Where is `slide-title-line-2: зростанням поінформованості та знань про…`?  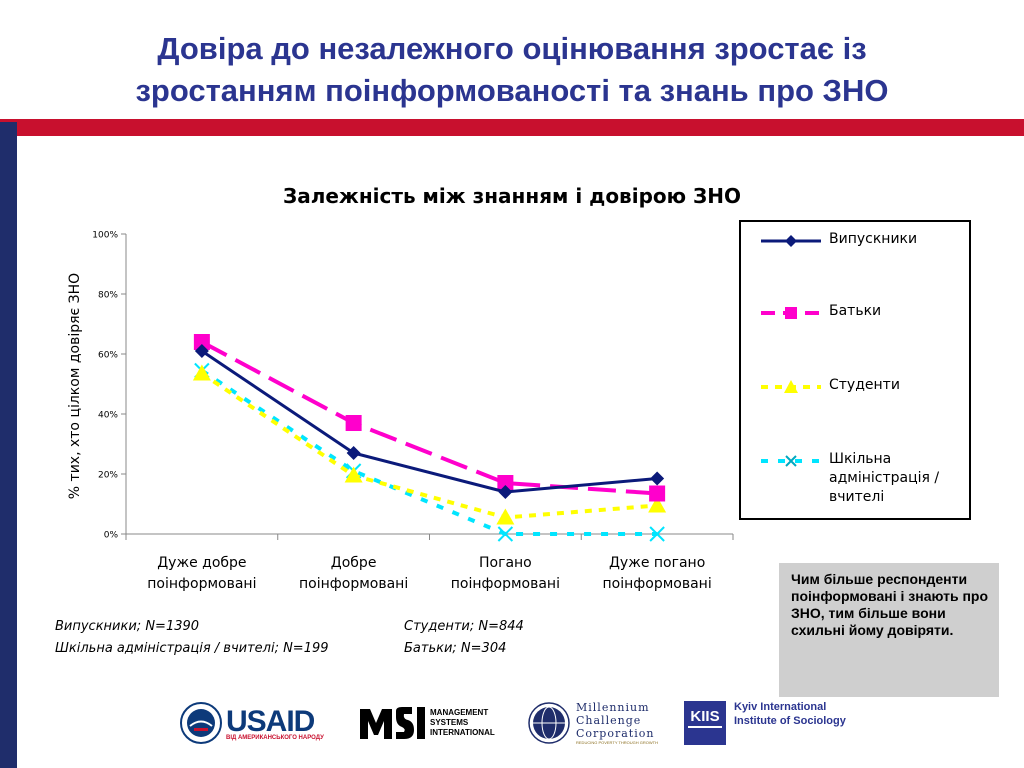 slide-title-line-2: зростанням поінформованості та знань про… is located at coordinates (512, 90).